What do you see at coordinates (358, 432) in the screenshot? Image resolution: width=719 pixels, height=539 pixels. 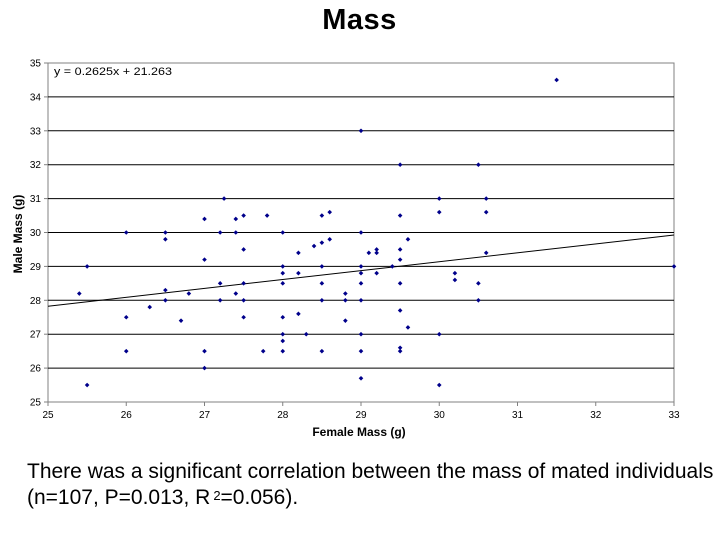 I see `x-axis-label: Female Mass (g)` at bounding box center [358, 432].